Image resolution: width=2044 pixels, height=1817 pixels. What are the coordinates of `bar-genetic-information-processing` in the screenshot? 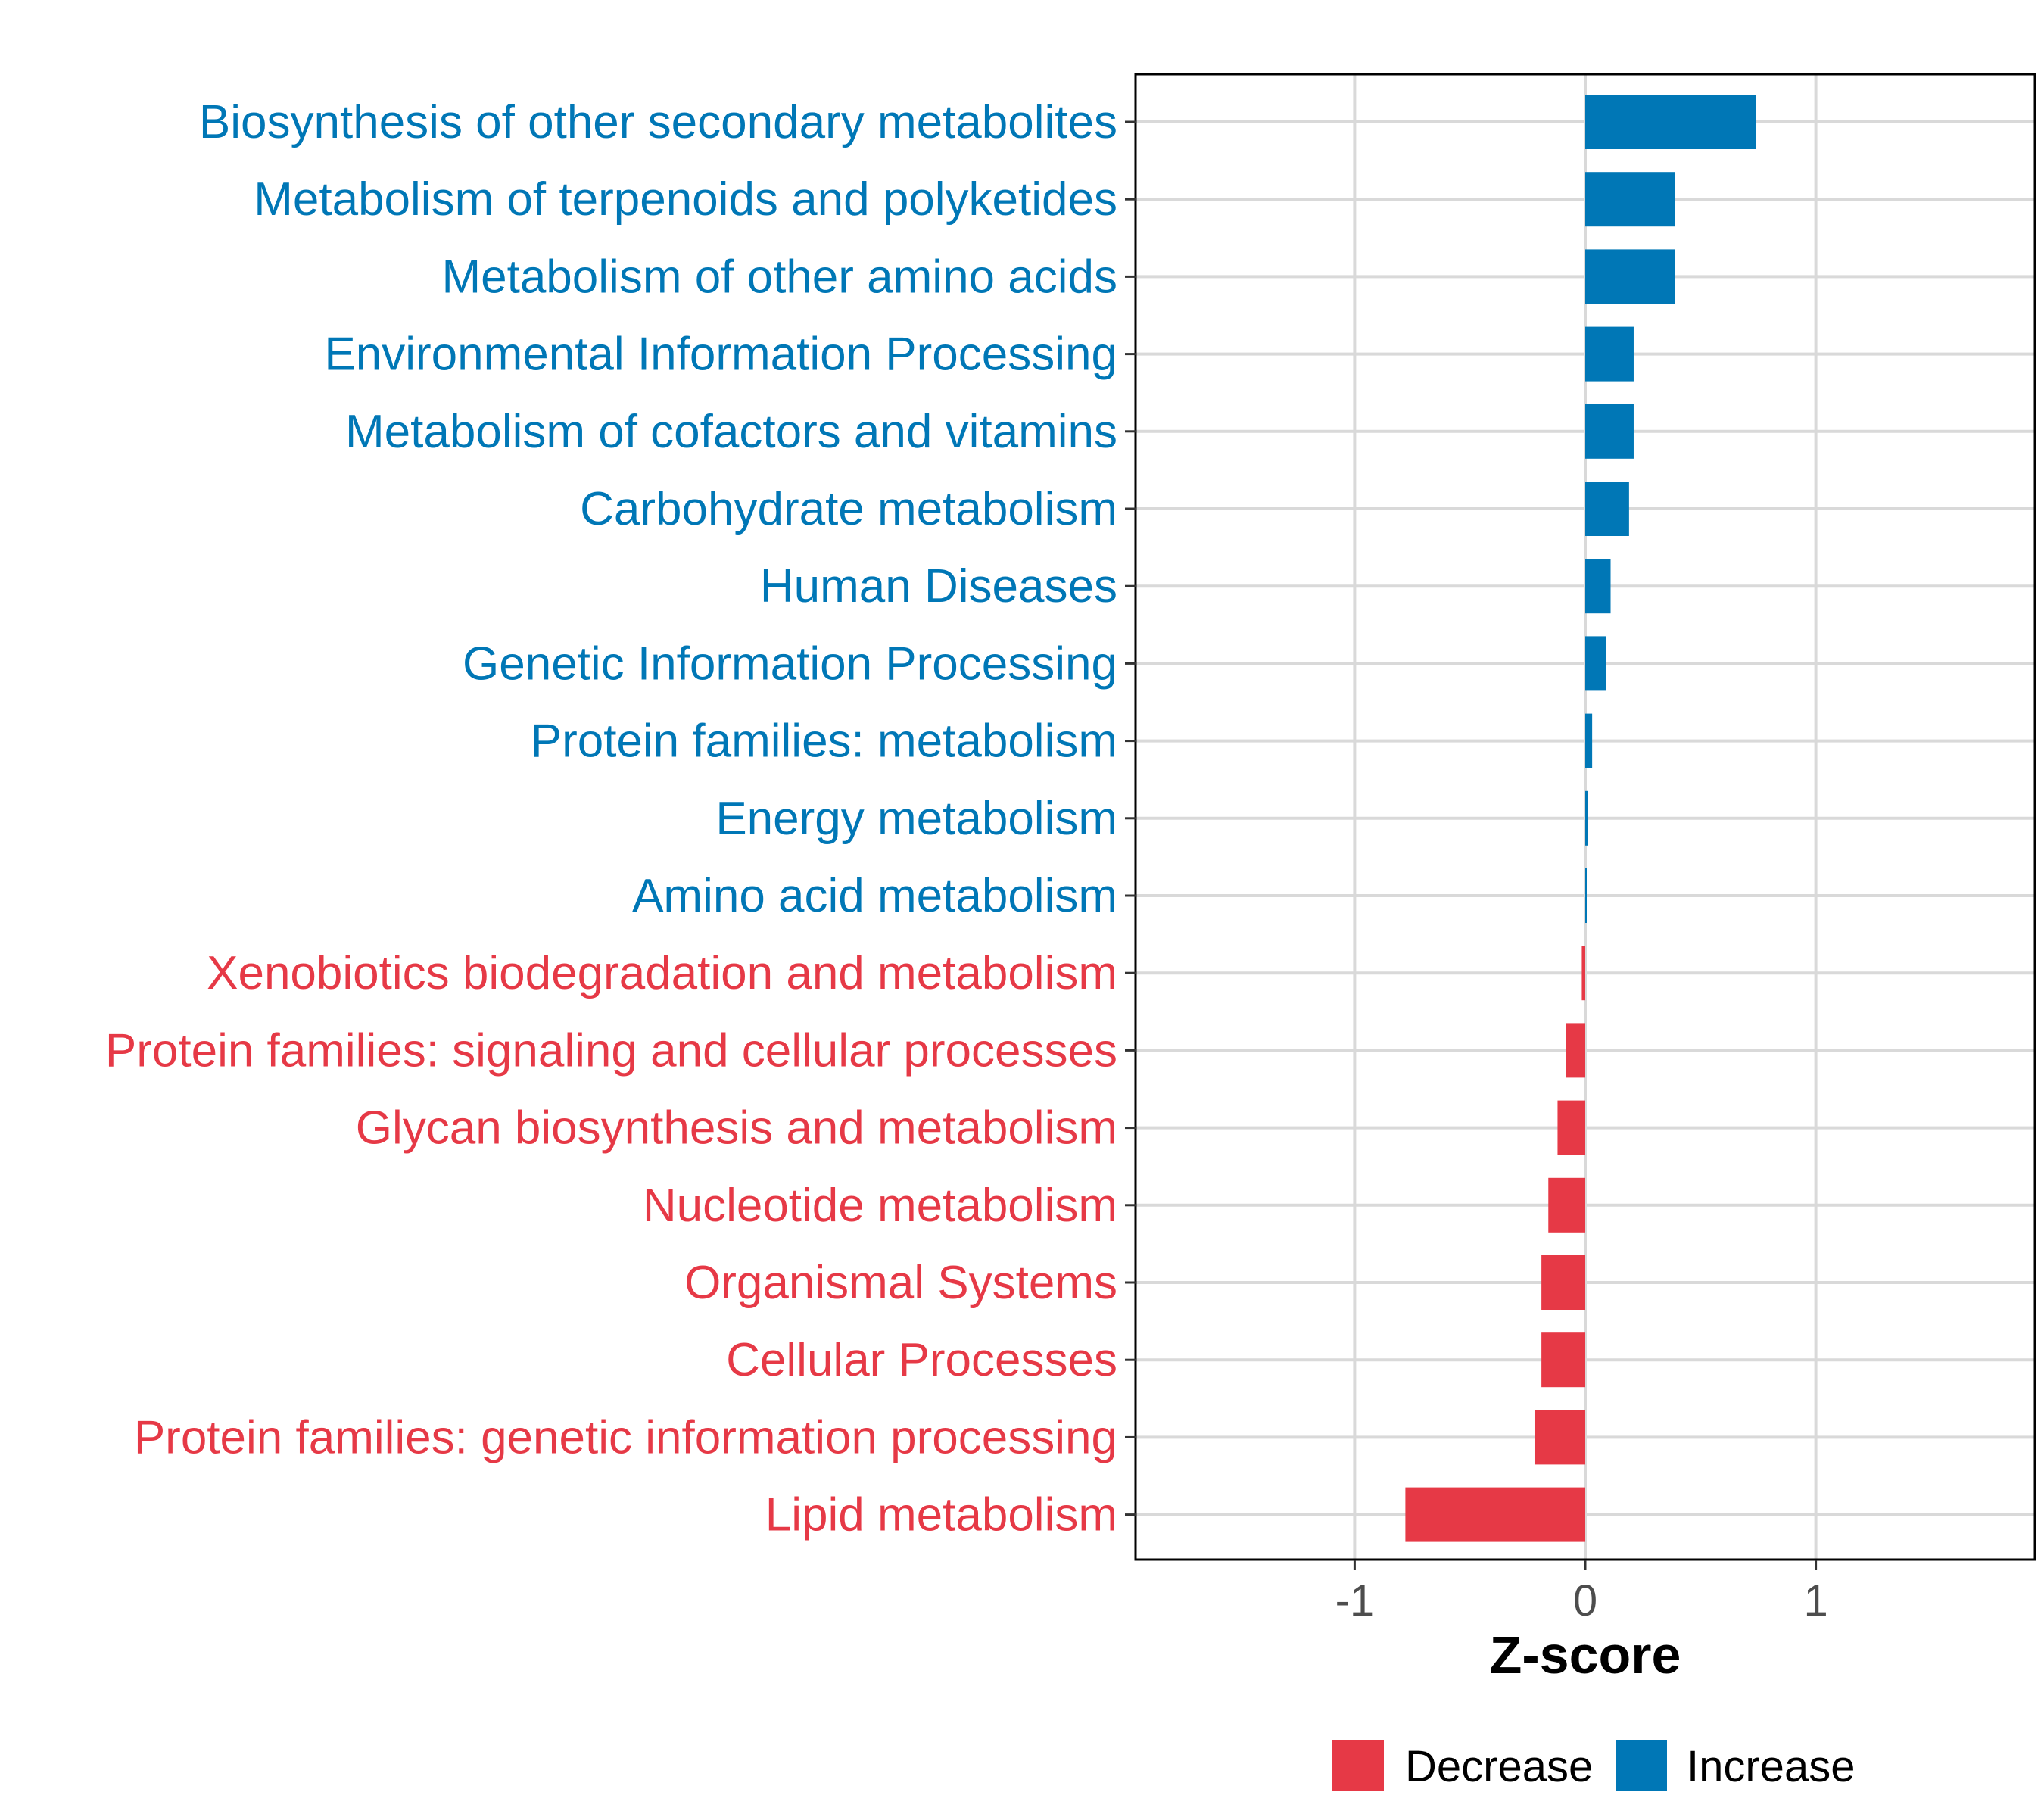 It's located at (1595, 663).